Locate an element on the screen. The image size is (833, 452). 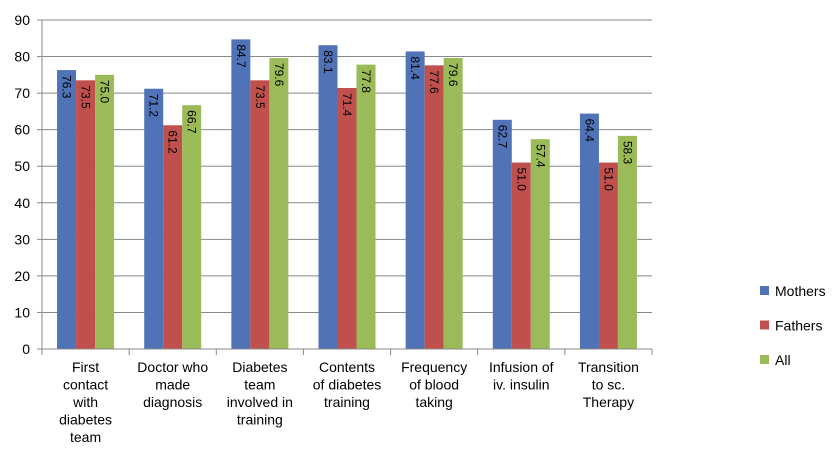
value-label: 61.2 is located at coordinates (173, 142).